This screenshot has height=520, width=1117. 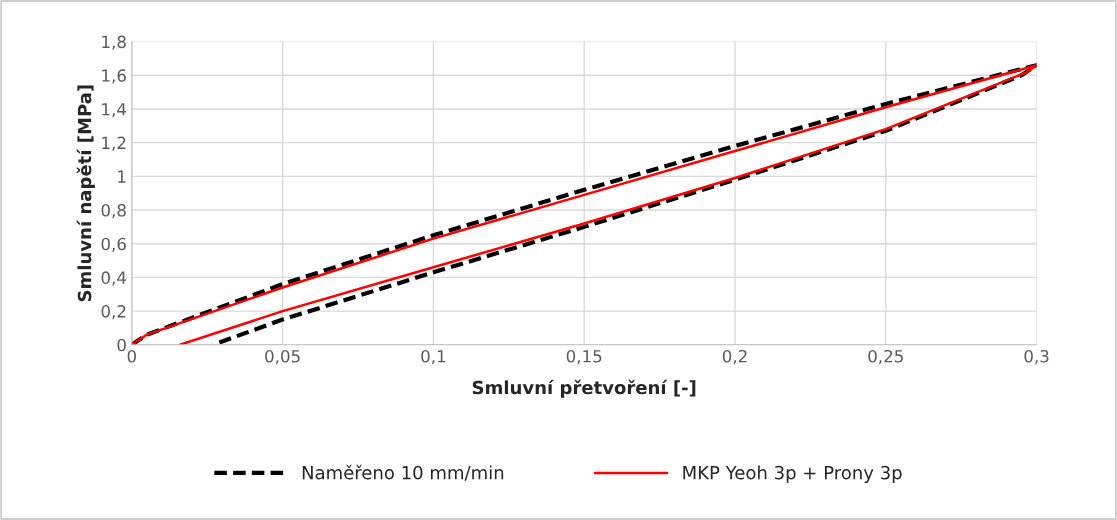 I want to click on y-tick-label: 0,4, so click(x=114, y=278).